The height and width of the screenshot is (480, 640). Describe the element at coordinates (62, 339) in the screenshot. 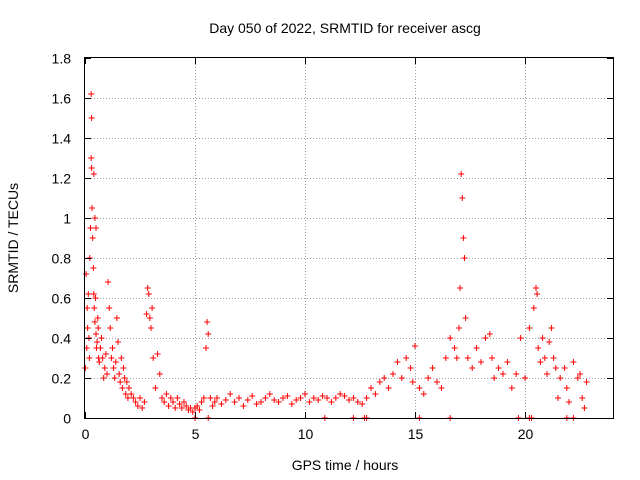

I see `y-tick-label: 0.4` at that location.